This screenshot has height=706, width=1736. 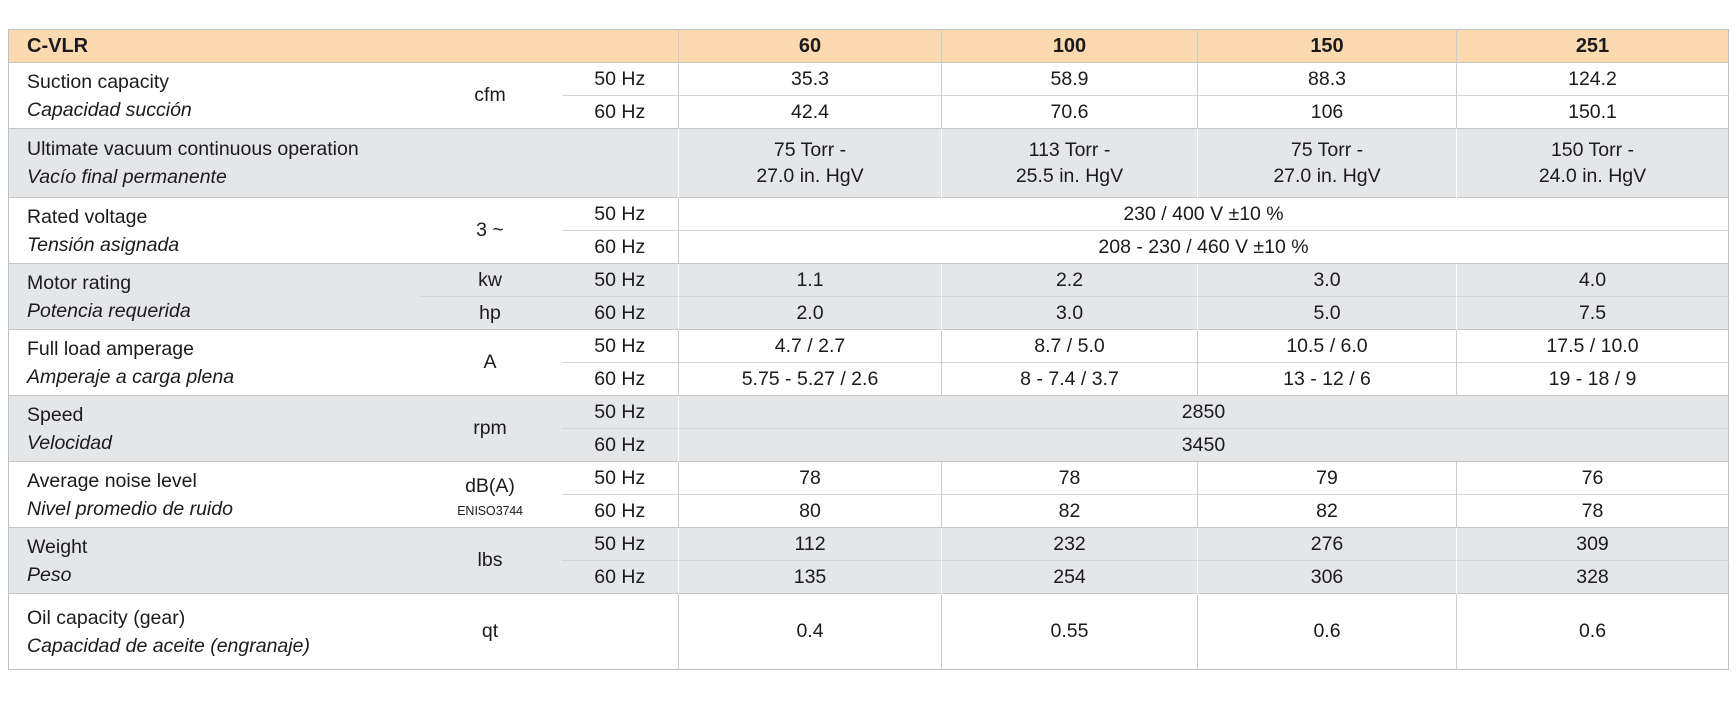 I want to click on value-cell: 2.0, so click(x=810, y=313).